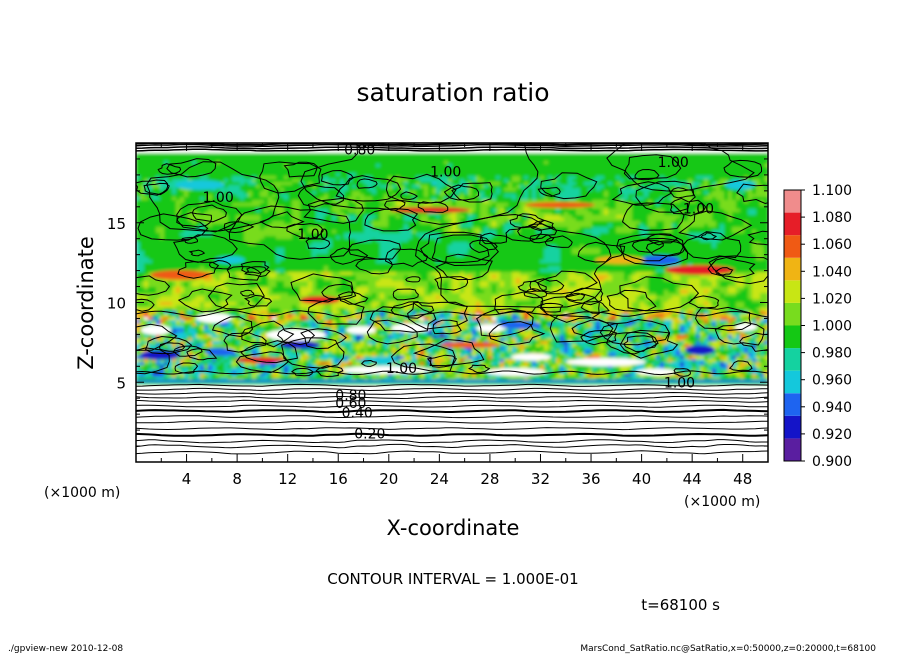  I want to click on colorbar-tick-label: 0.980, so click(832, 354).